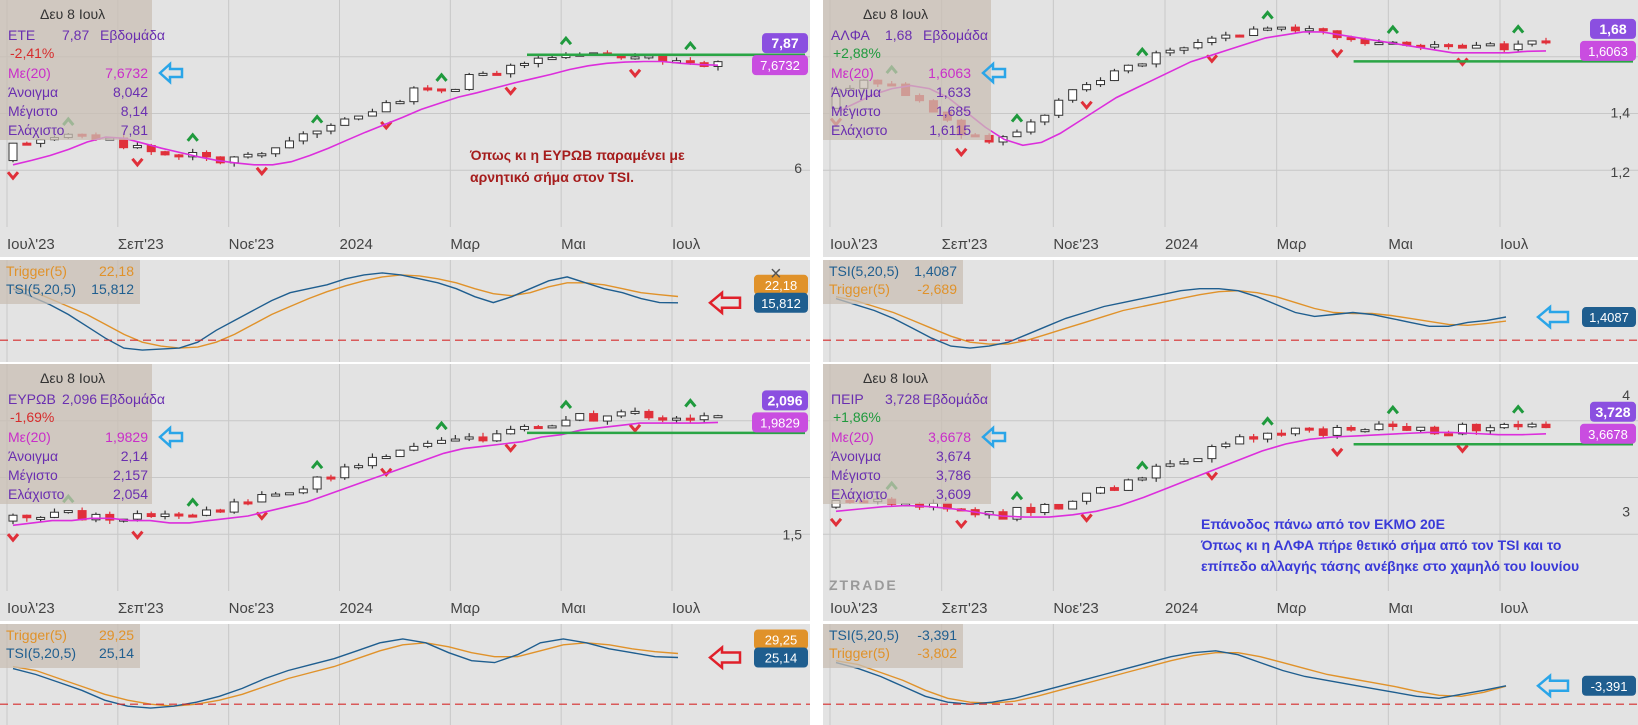 Image resolution: width=1638 pixels, height=725 pixels. What do you see at coordinates (116, 271) in the screenshot?
I see `oscillator-legend-value: 22,18` at bounding box center [116, 271].